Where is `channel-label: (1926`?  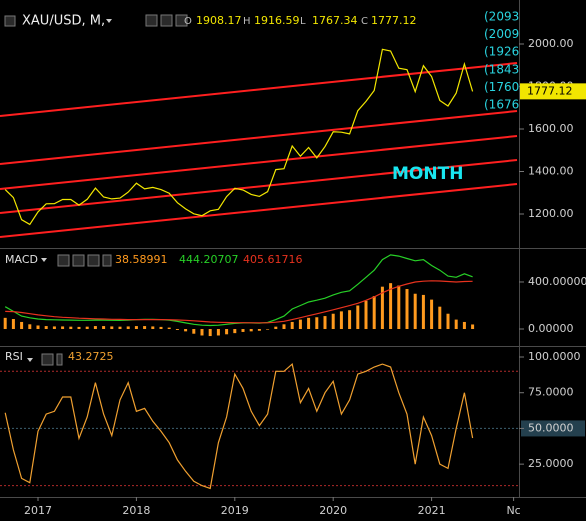
channel-label: (1926 is located at coordinates (501, 52).